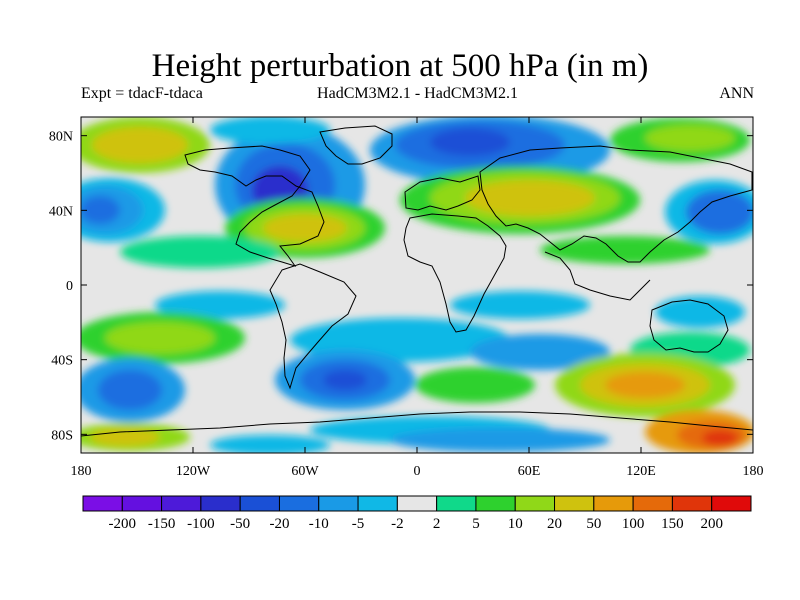  What do you see at coordinates (616, 204) in the screenshot?
I see `asia-outline` at bounding box center [616, 204].